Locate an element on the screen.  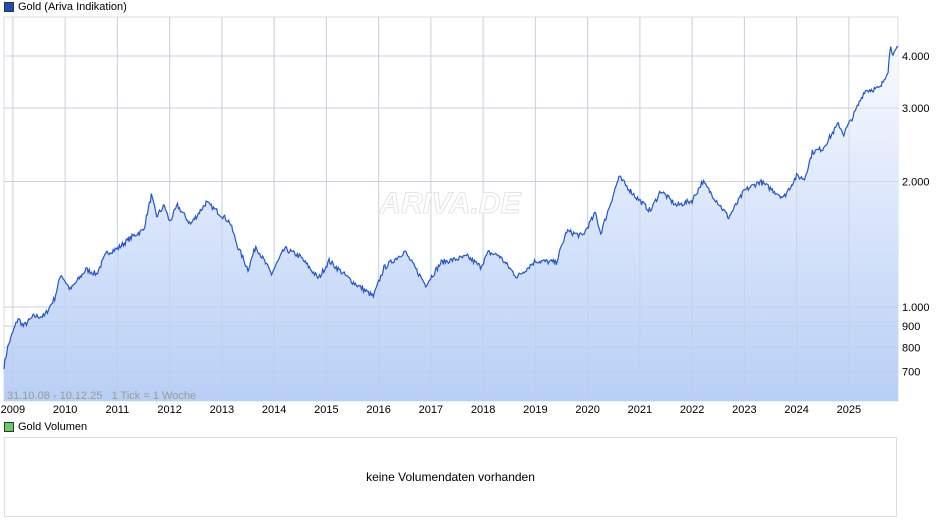
volume-legend-swatch is located at coordinates (9, 427).